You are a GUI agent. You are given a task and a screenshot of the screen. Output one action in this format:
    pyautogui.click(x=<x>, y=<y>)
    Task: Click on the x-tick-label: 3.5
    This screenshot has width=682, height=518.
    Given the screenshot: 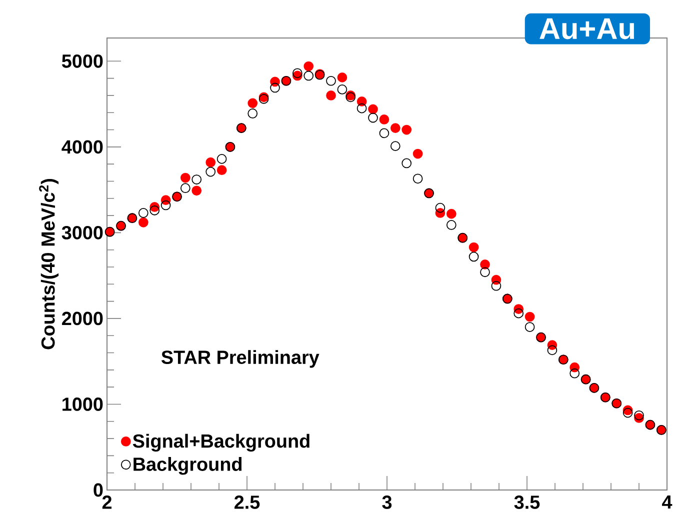 What is the action you would take?
    pyautogui.click(x=527, y=502)
    